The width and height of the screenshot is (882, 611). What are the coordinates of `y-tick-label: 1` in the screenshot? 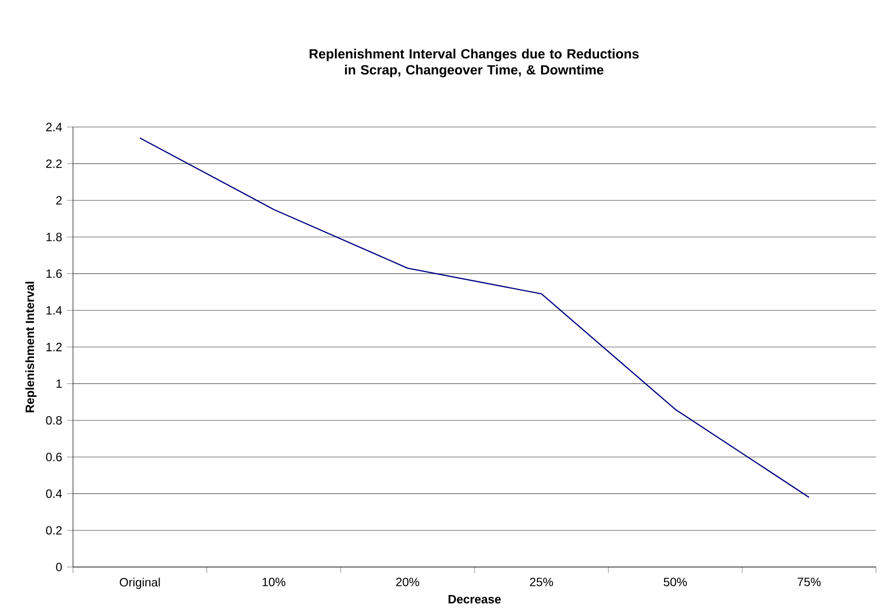 It's located at (59, 384).